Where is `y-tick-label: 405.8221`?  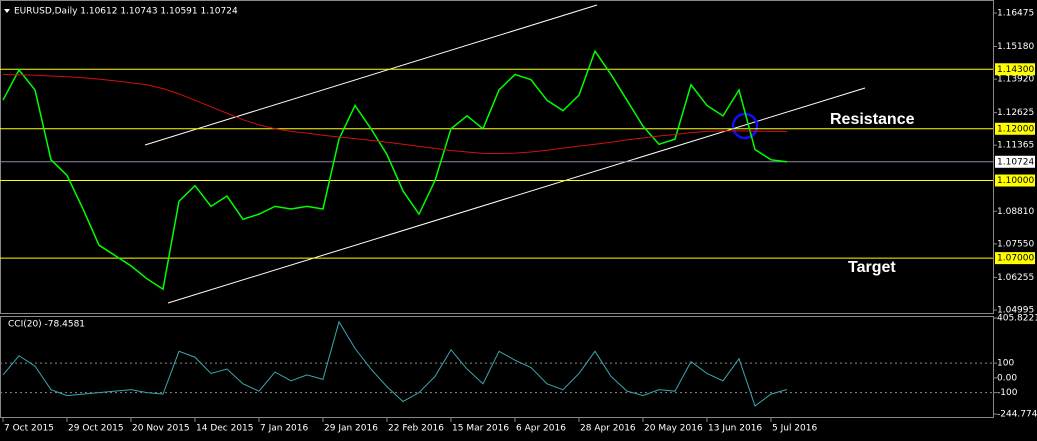 y-tick-label: 405.8221 is located at coordinates (1017, 319).